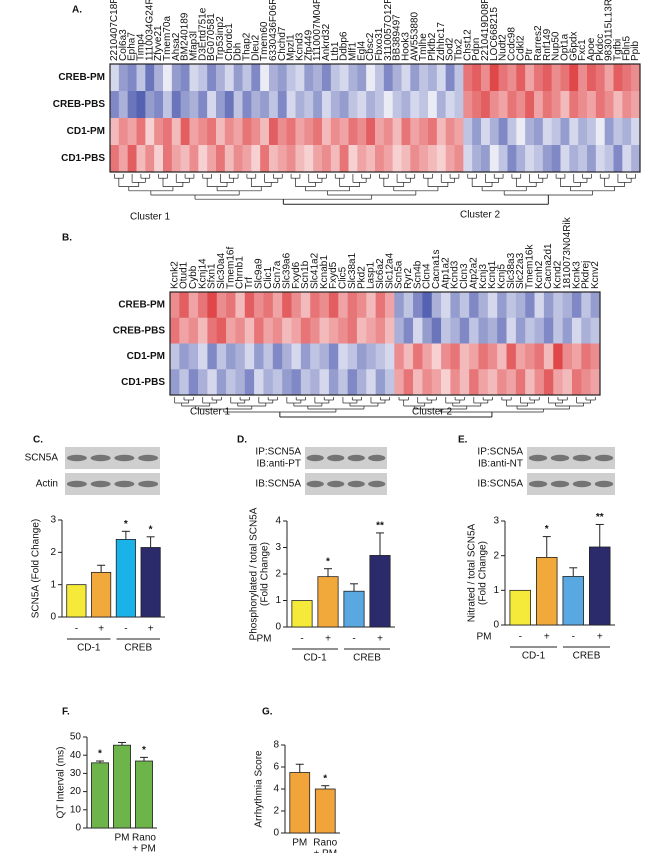  Describe the element at coordinates (149, 30) in the screenshot. I see `gene-label: 1110034G24Rik` at that location.